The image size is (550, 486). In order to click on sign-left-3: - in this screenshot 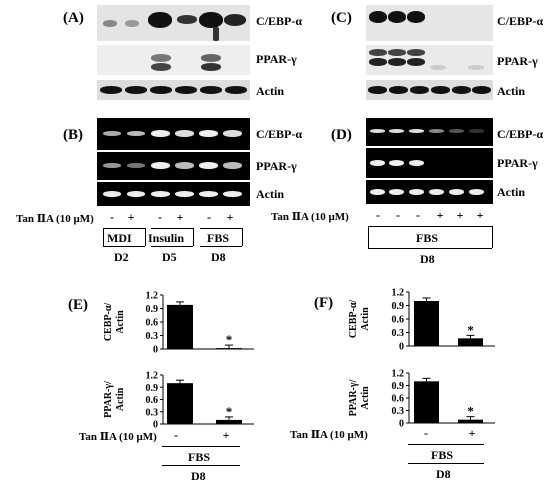, I will do `click(160, 217)`.